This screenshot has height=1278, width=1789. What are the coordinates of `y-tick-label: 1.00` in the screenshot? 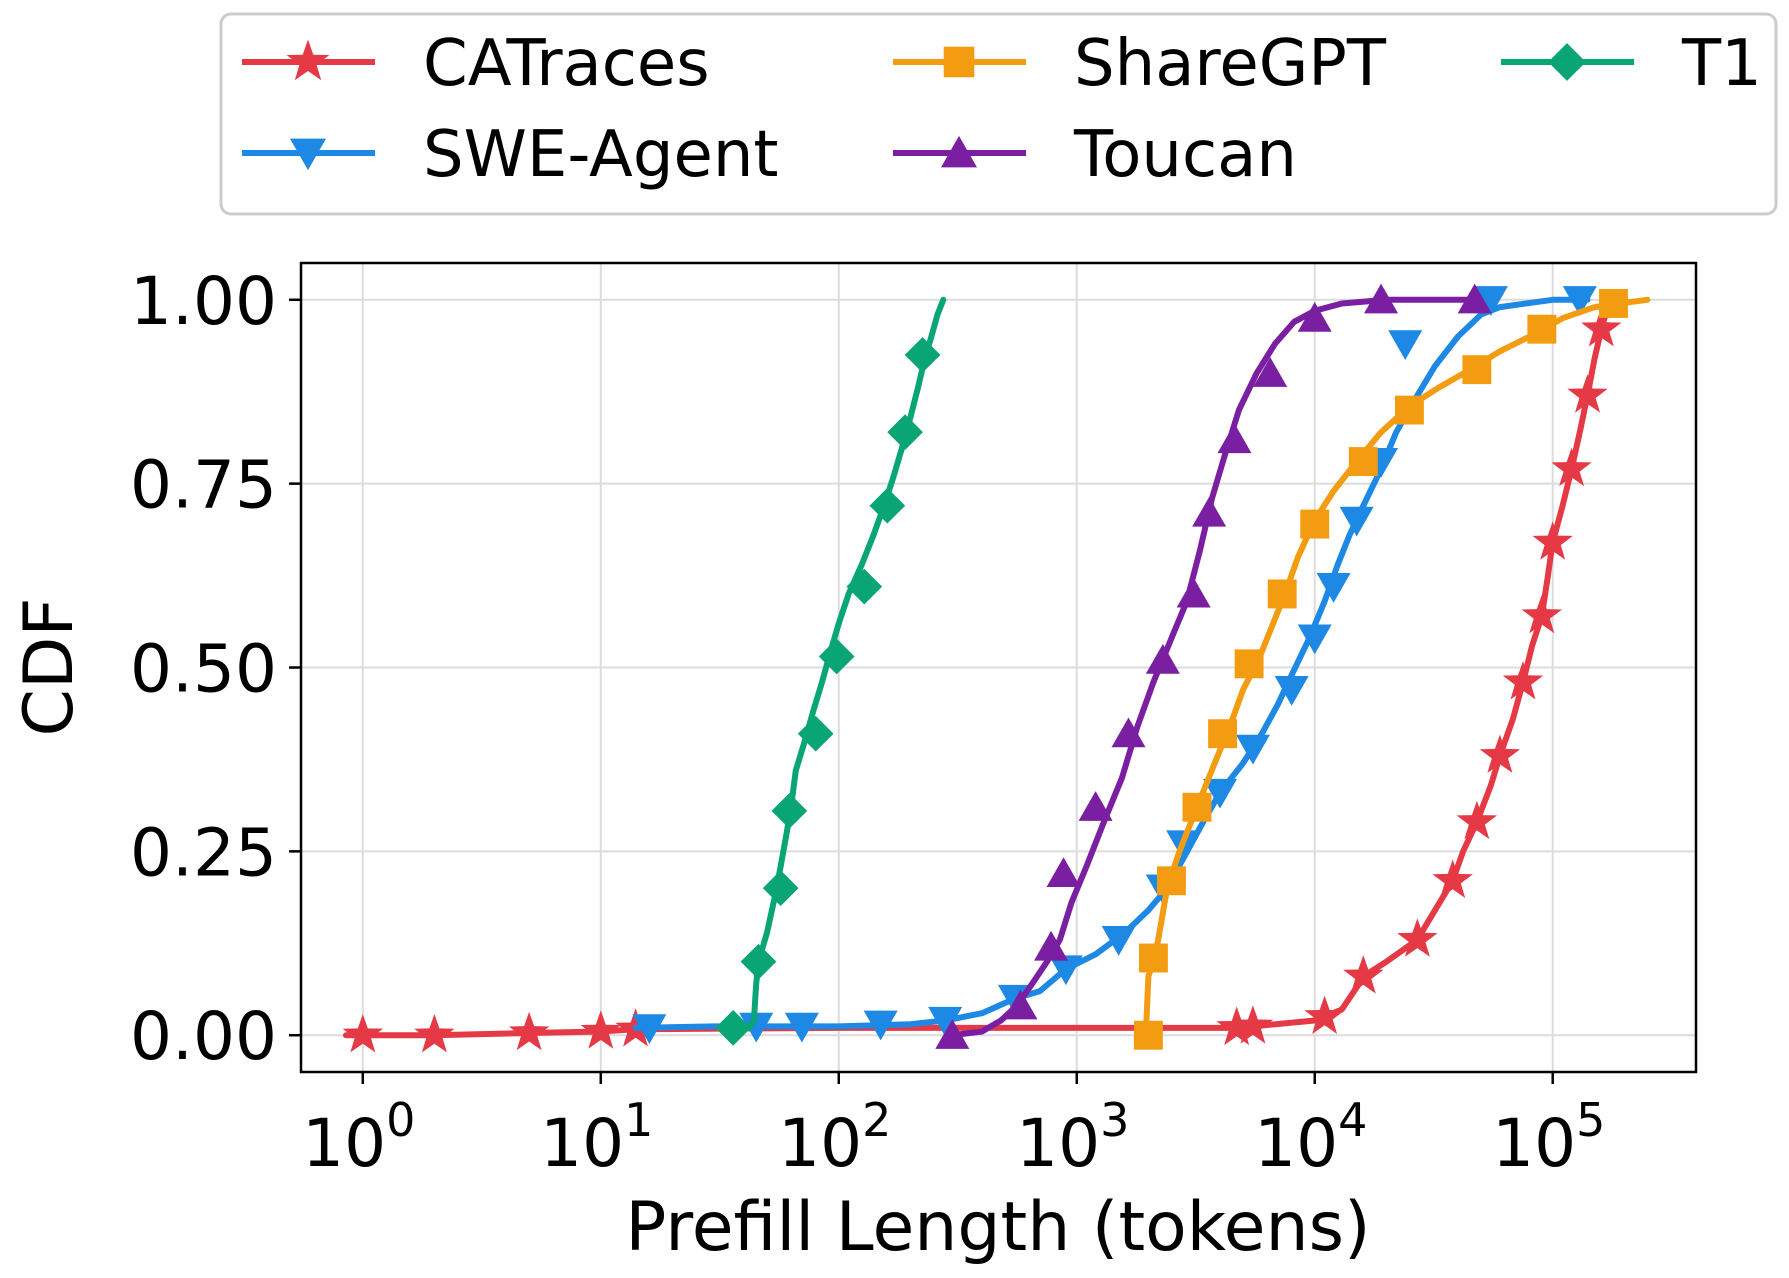 It's located at (203, 301).